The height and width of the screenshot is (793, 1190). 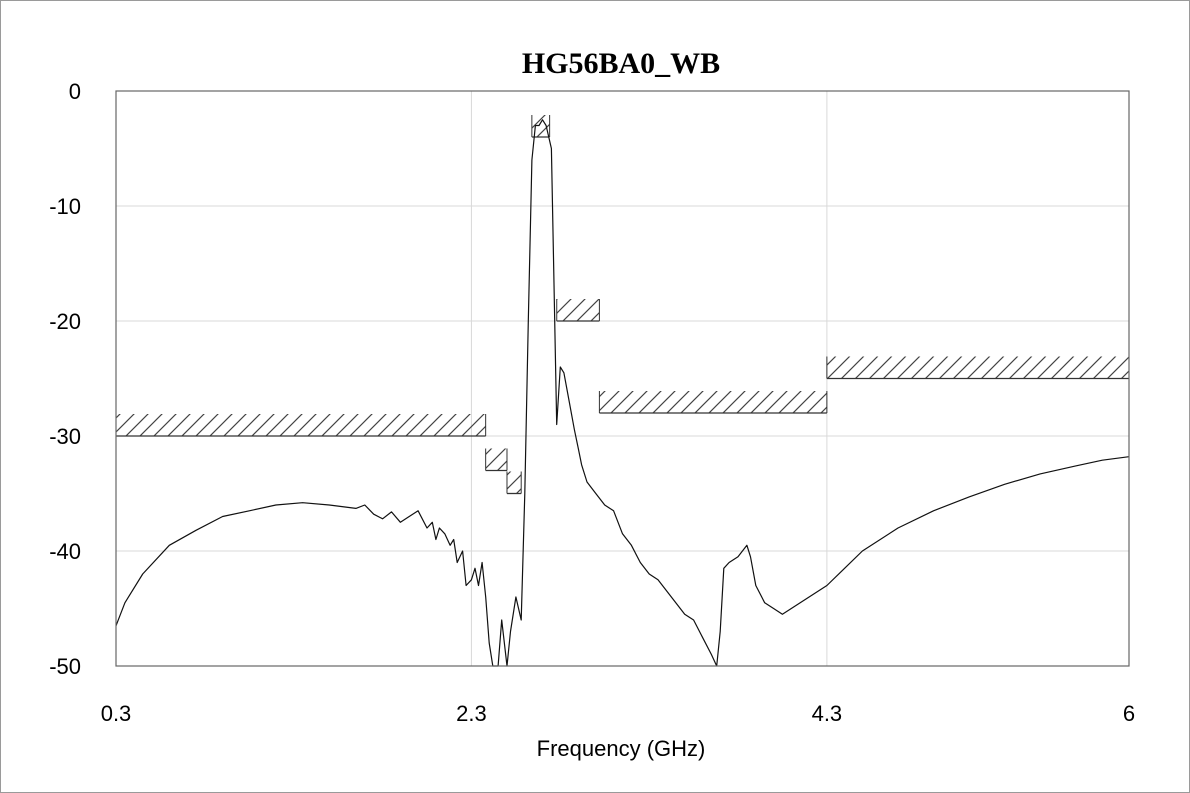 What do you see at coordinates (621, 63) in the screenshot?
I see `chart-title: HG56BA0_WB` at bounding box center [621, 63].